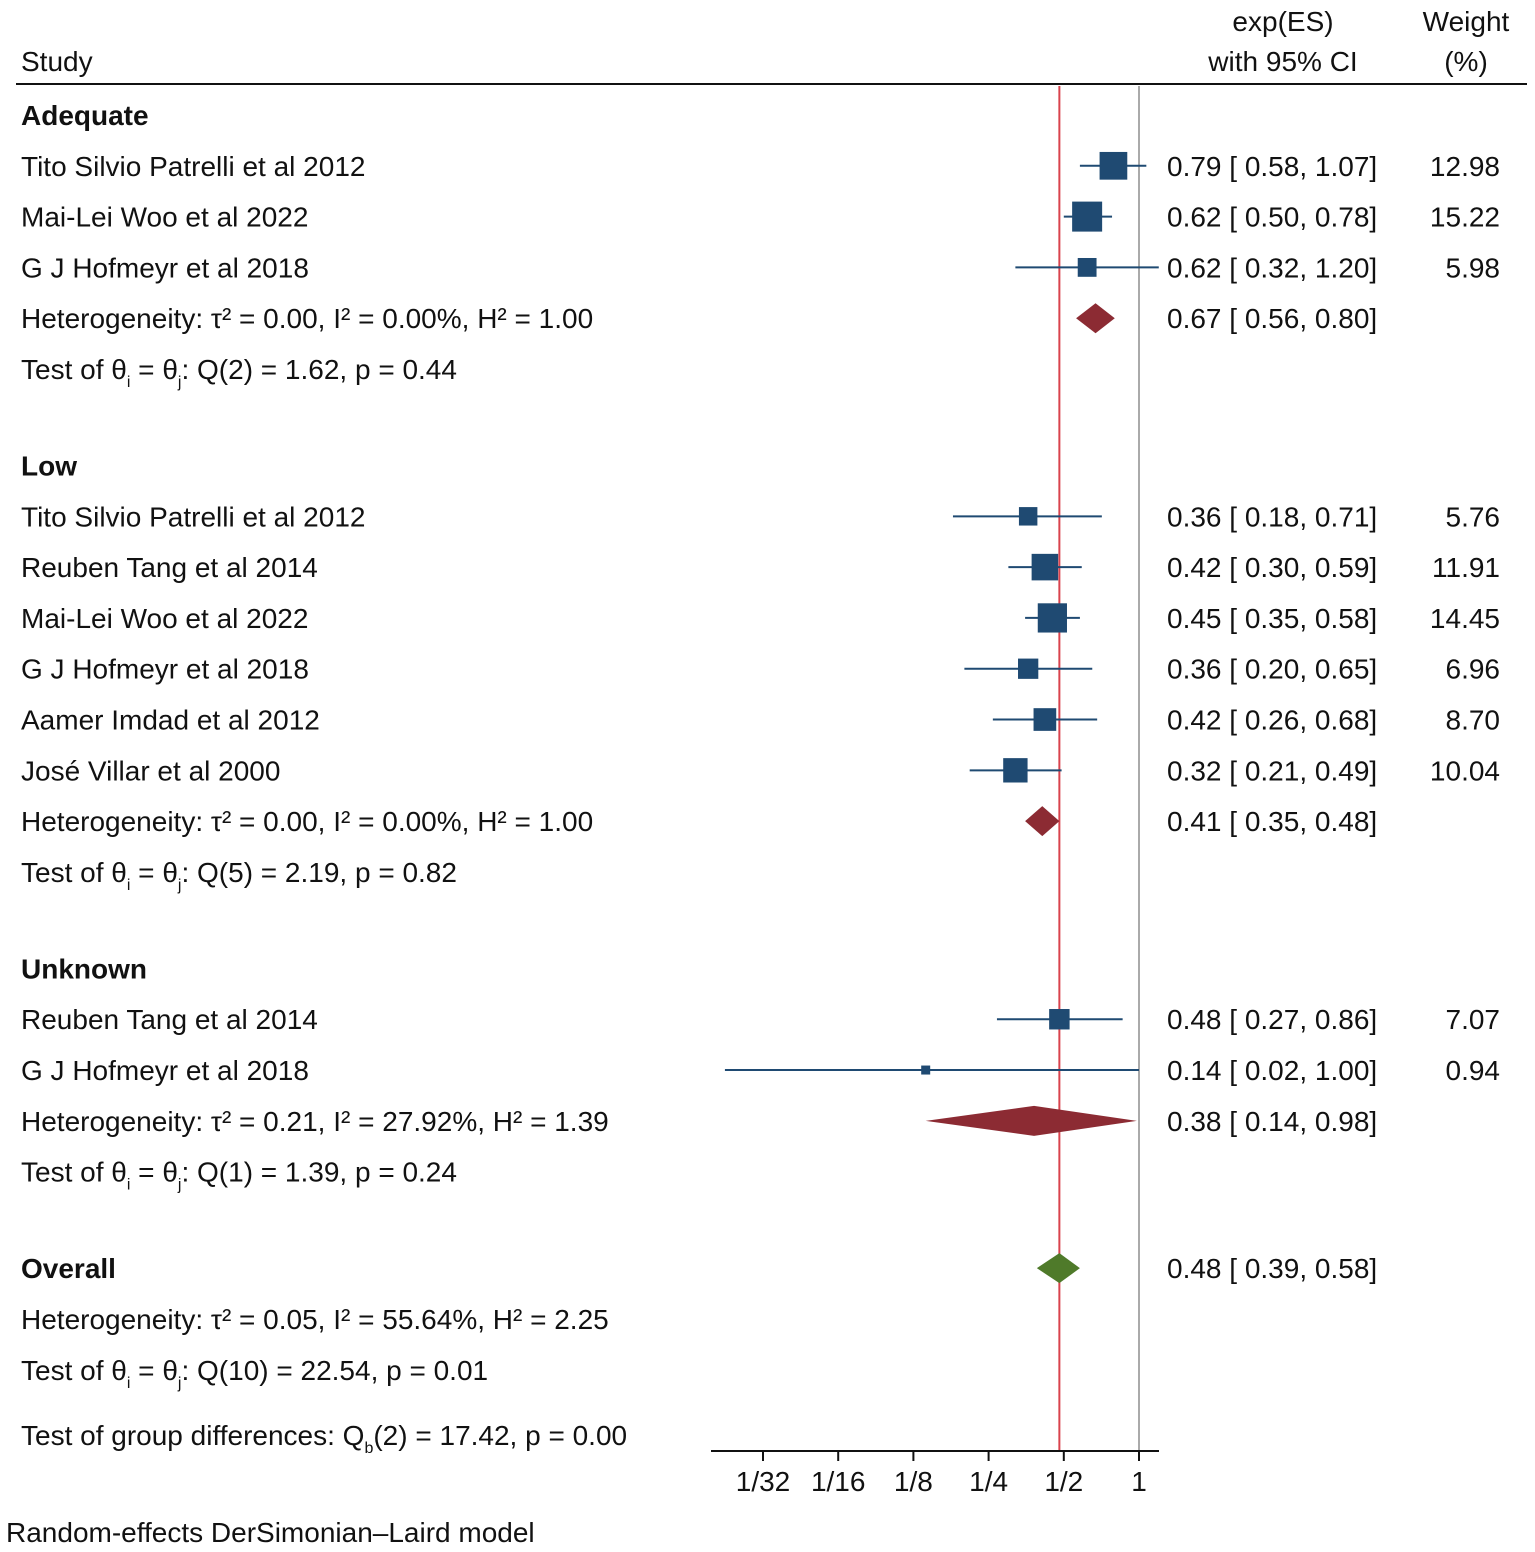 Image resolution: width=1535 pixels, height=1552 pixels. Describe the element at coordinates (254, 1373) in the screenshot. I see `overall-homogeneity-test: Test of θi = θj: Q(10) = 22.54, p = 0.01` at that location.